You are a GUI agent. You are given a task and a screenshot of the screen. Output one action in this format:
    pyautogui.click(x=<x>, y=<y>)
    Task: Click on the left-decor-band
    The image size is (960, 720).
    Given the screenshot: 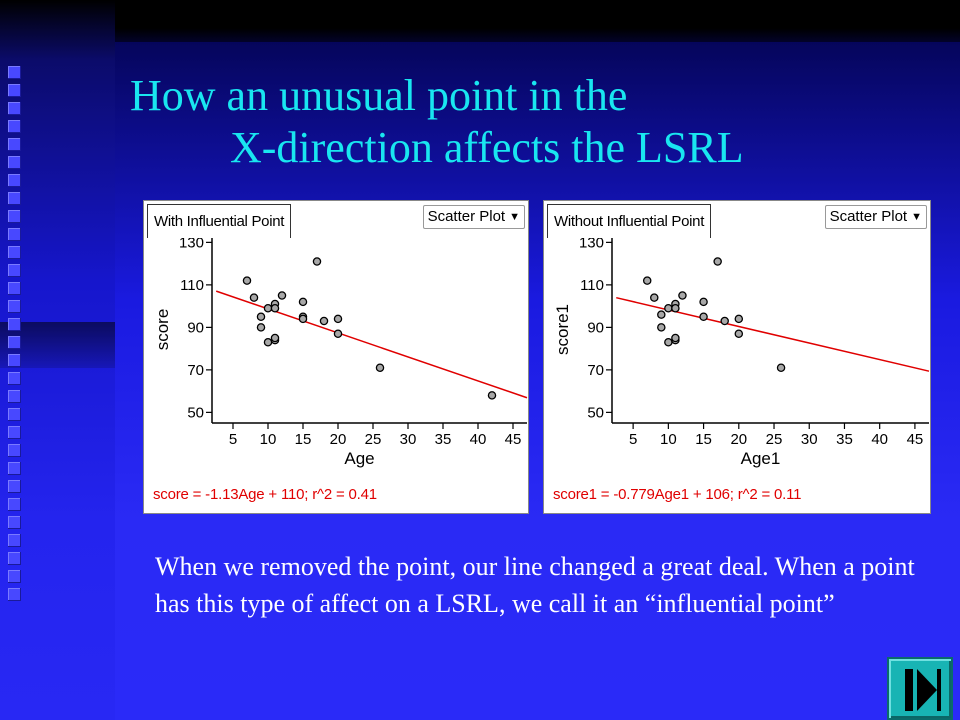 What is the action you would take?
    pyautogui.click(x=57, y=360)
    